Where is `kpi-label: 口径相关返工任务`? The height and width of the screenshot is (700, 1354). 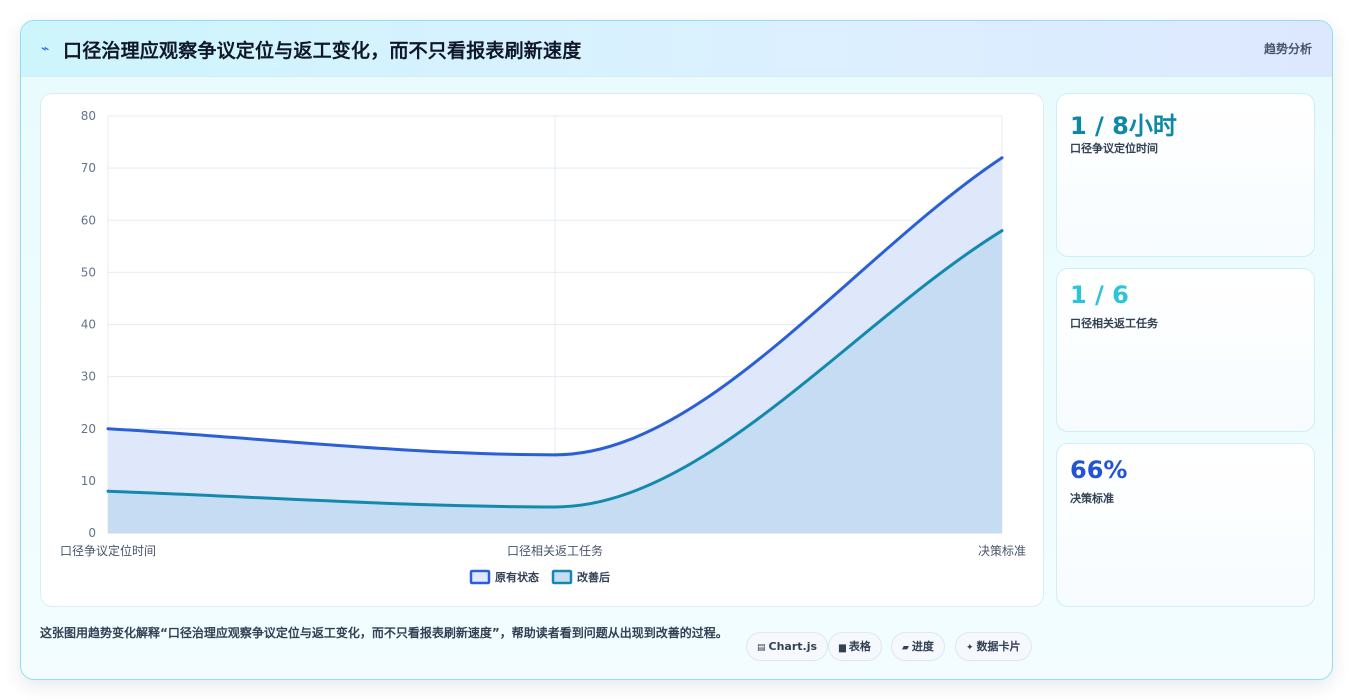 kpi-label: 口径相关返工任务 is located at coordinates (1114, 323).